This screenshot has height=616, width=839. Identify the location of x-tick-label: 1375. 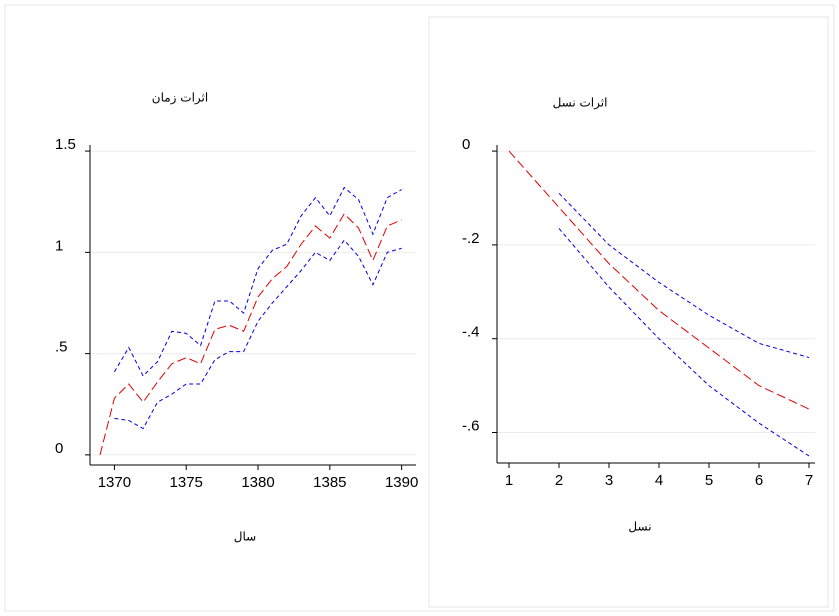
(186, 482).